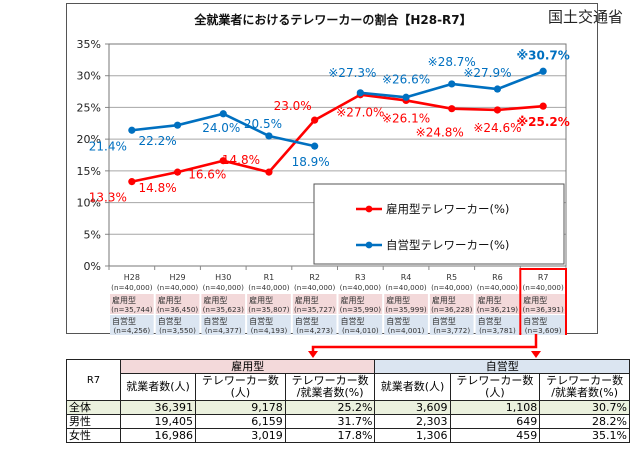 This screenshot has height=450, width=640. Describe the element at coordinates (497, 277) in the screenshot. I see `x-tick-label: R6` at that location.